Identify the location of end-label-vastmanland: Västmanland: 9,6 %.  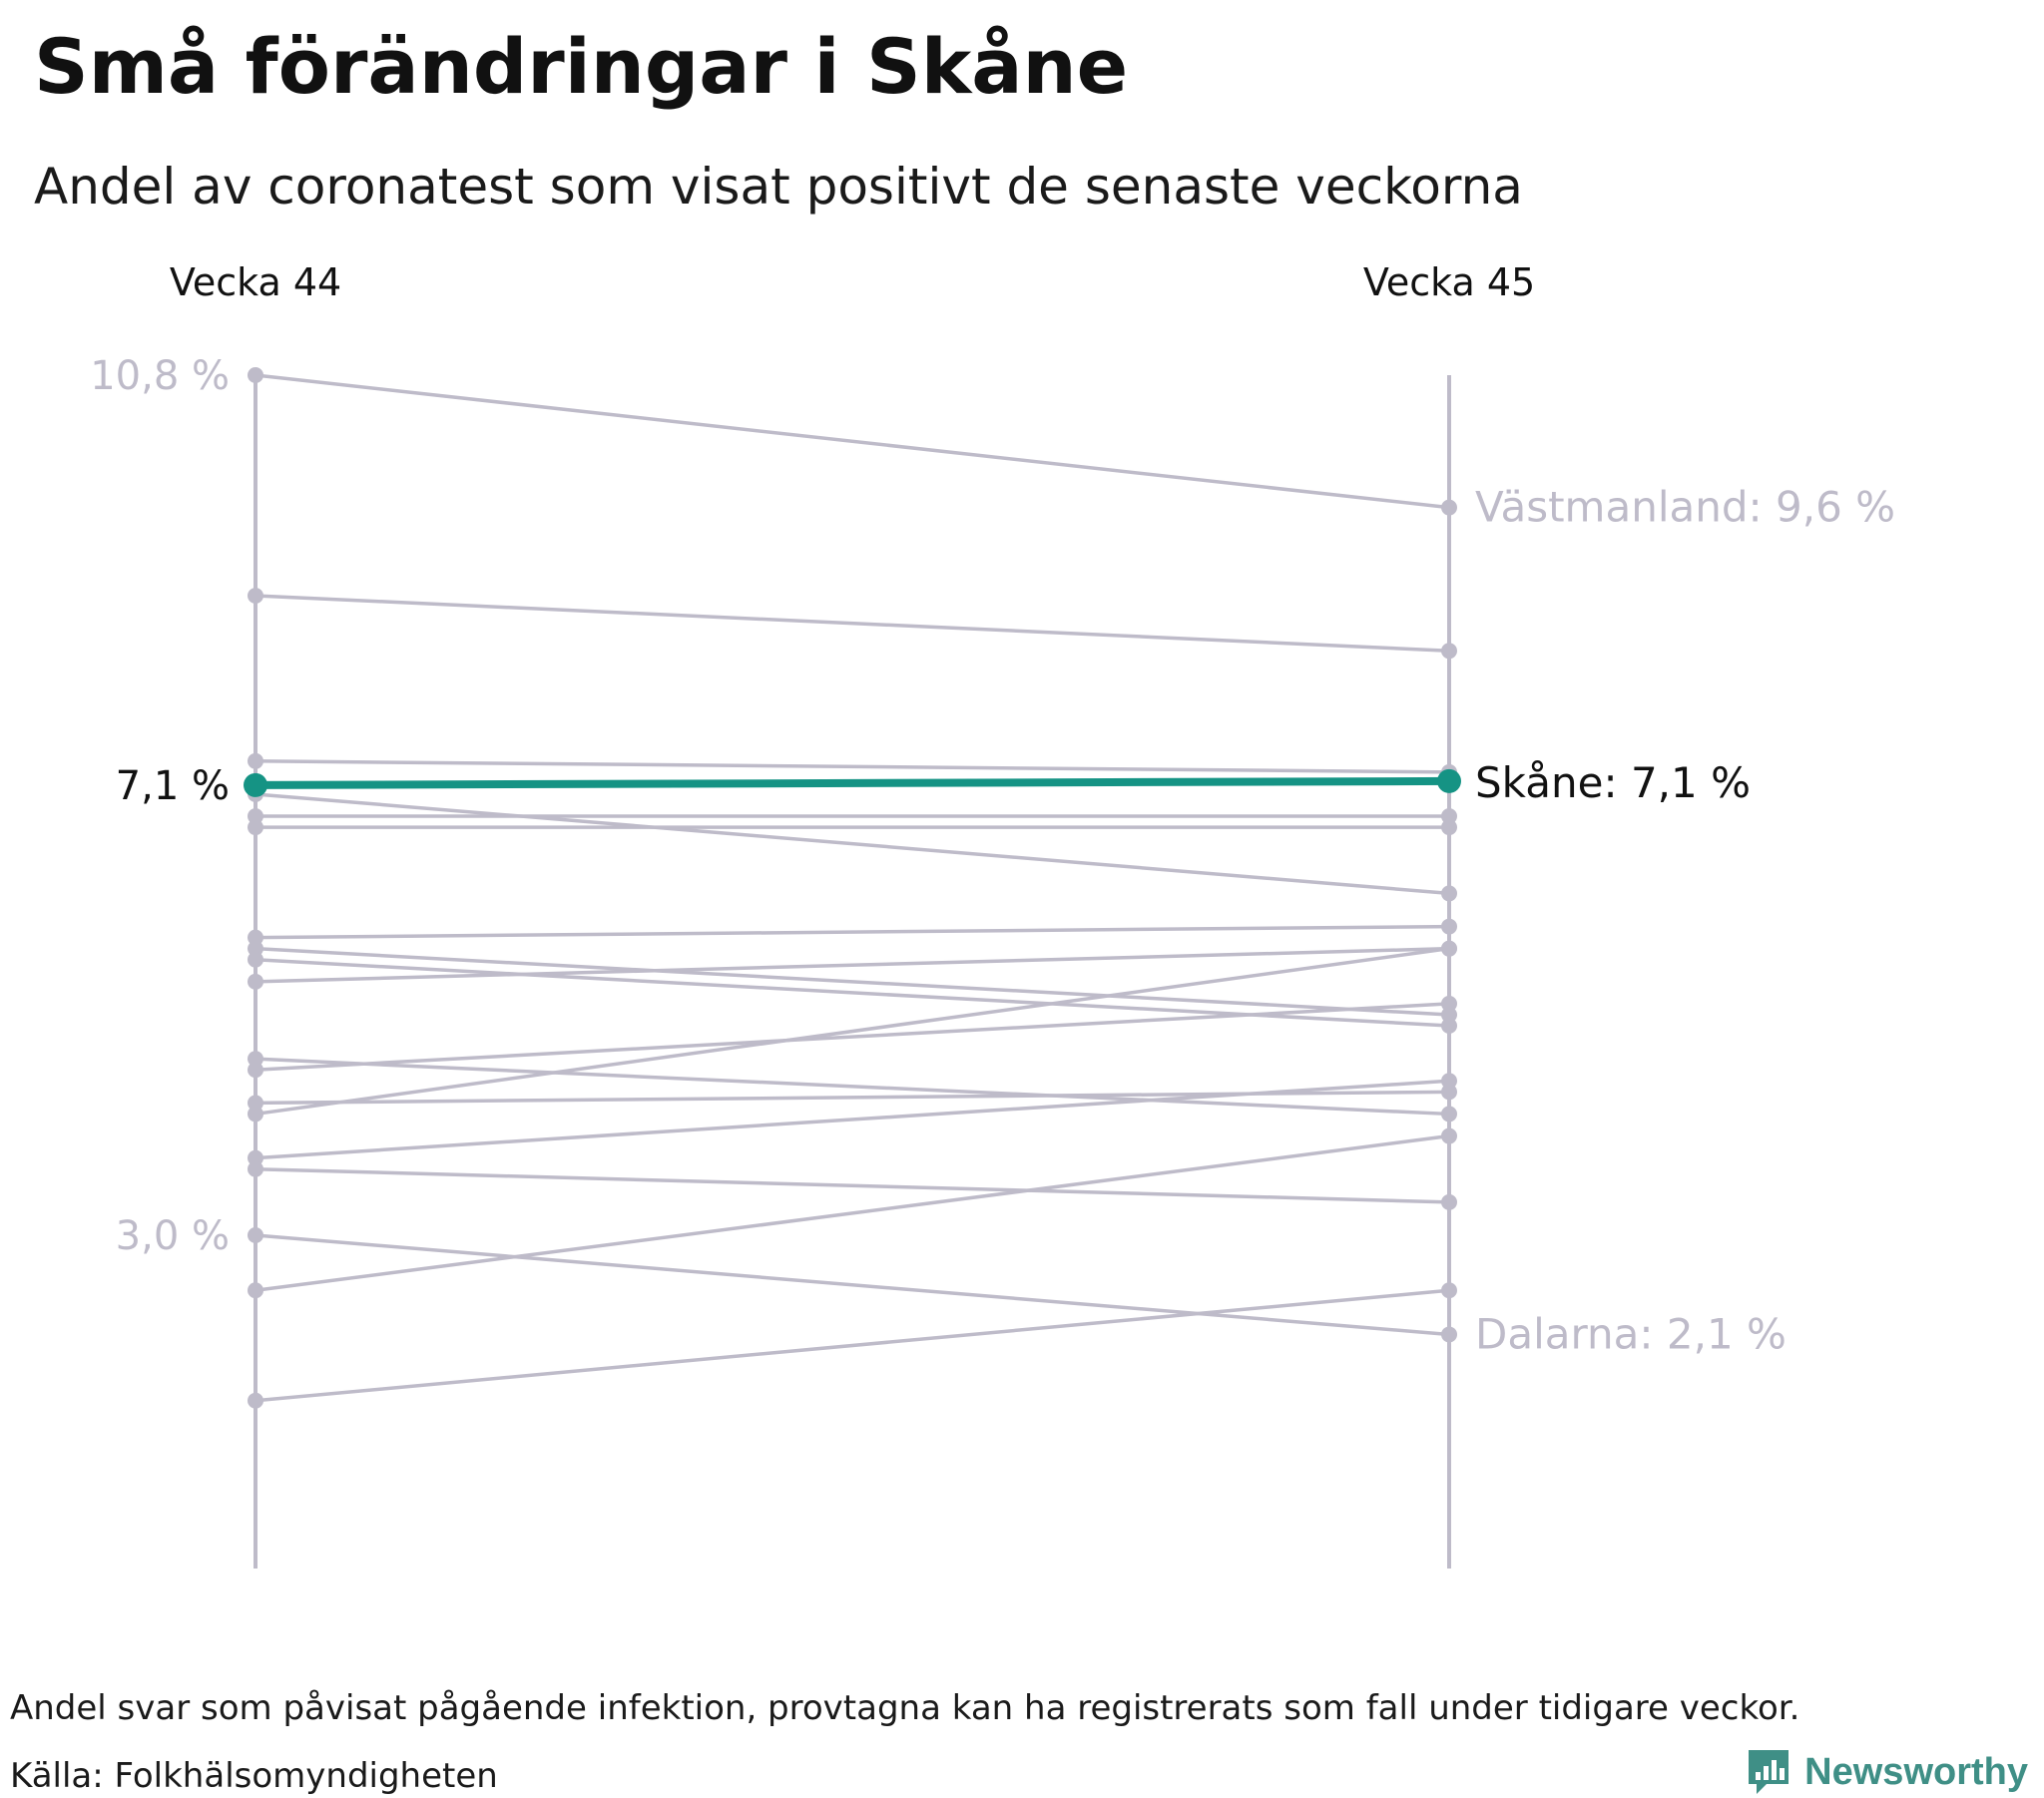
(1685, 508).